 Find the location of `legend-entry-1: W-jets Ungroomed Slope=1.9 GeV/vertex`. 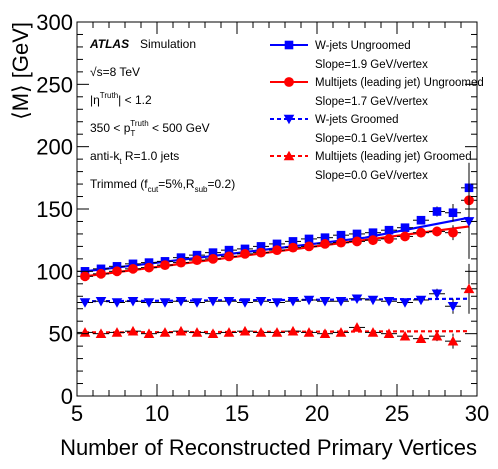

legend-entry-1: W-jets Ungroomed Slope=1.9 GeV/vertex is located at coordinates (349, 55).